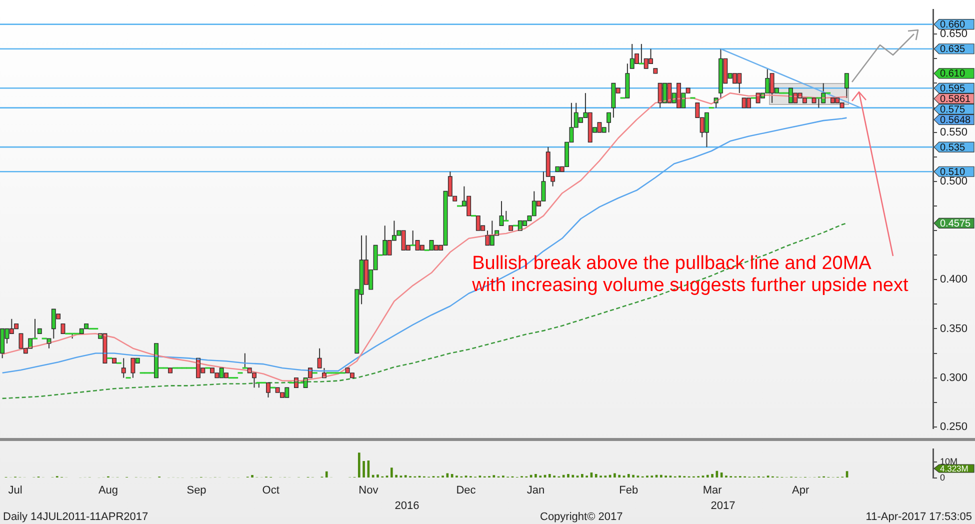 The width and height of the screenshot is (975, 524). What do you see at coordinates (943, 477) in the screenshot?
I see `y-tick-label: 0` at bounding box center [943, 477].